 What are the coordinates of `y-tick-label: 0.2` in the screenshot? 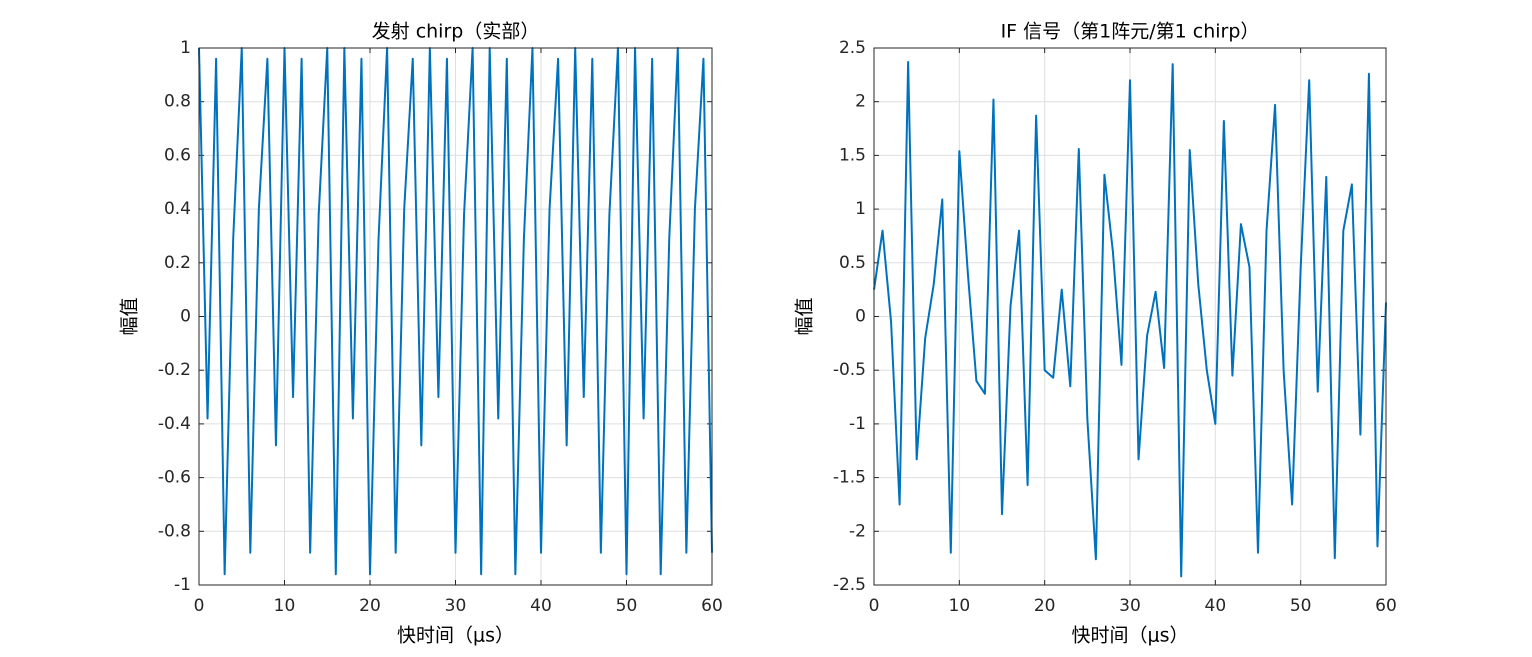 It's located at (177, 263).